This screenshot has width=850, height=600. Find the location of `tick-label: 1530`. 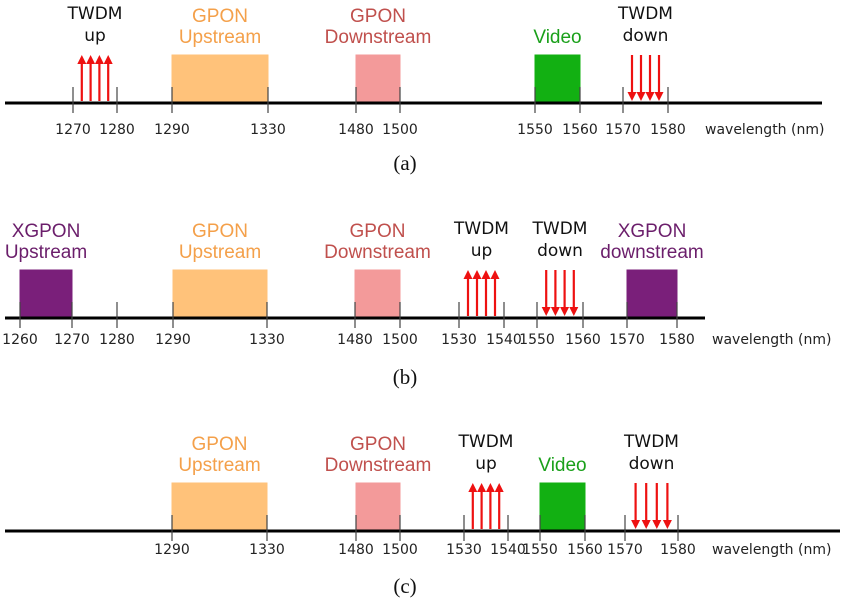

tick-label: 1530 is located at coordinates (459, 340).